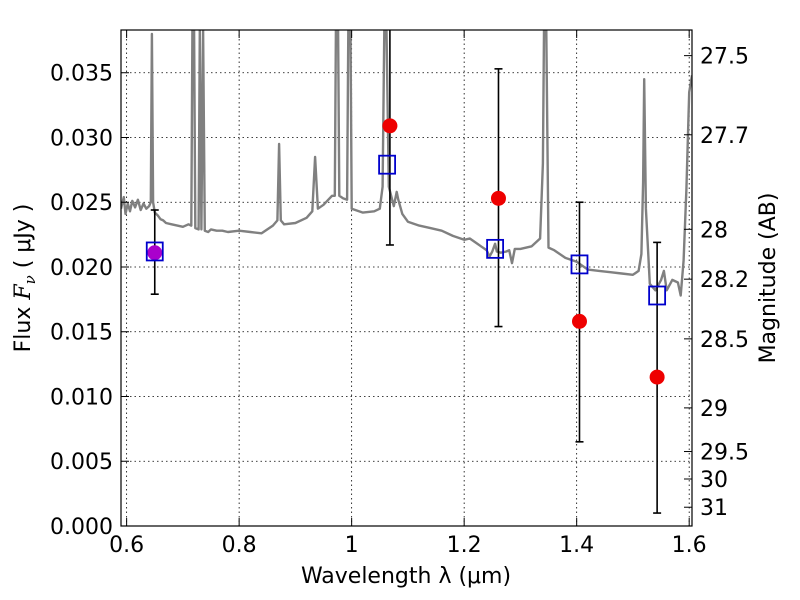 This screenshot has height=600, width=800. What do you see at coordinates (25, 278) in the screenshot?
I see `y-axis-label: Flux Fν ( μJy )` at bounding box center [25, 278].